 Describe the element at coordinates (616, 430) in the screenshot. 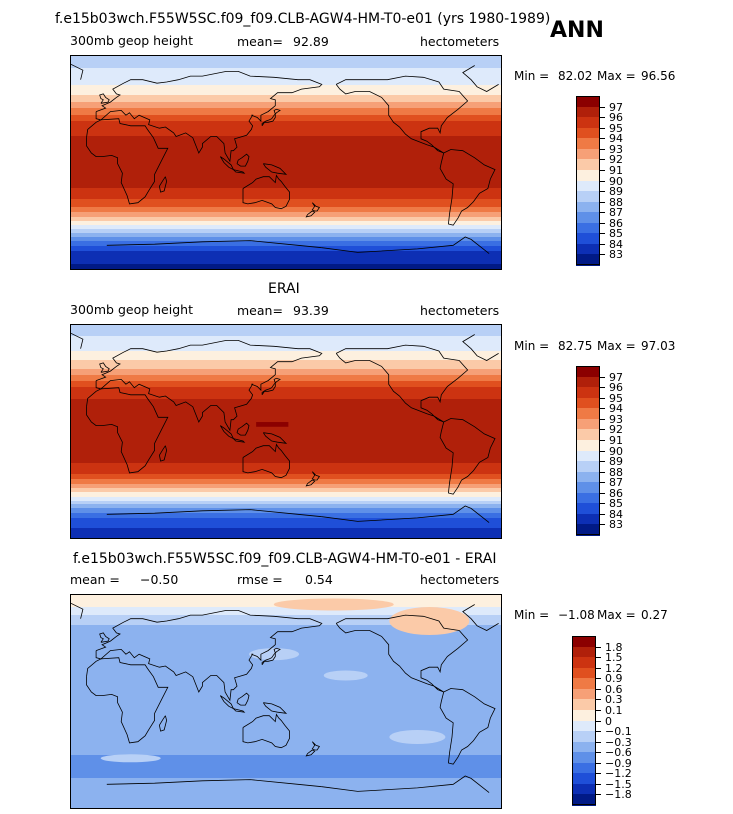

I see `colorbar-label: 92` at that location.